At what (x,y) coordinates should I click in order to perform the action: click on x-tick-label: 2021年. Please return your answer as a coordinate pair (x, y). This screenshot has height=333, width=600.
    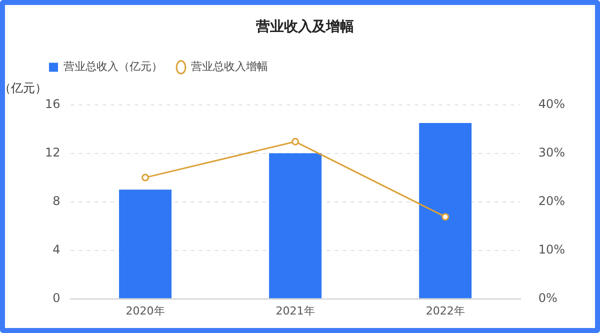
    Looking at the image, I should click on (295, 311).